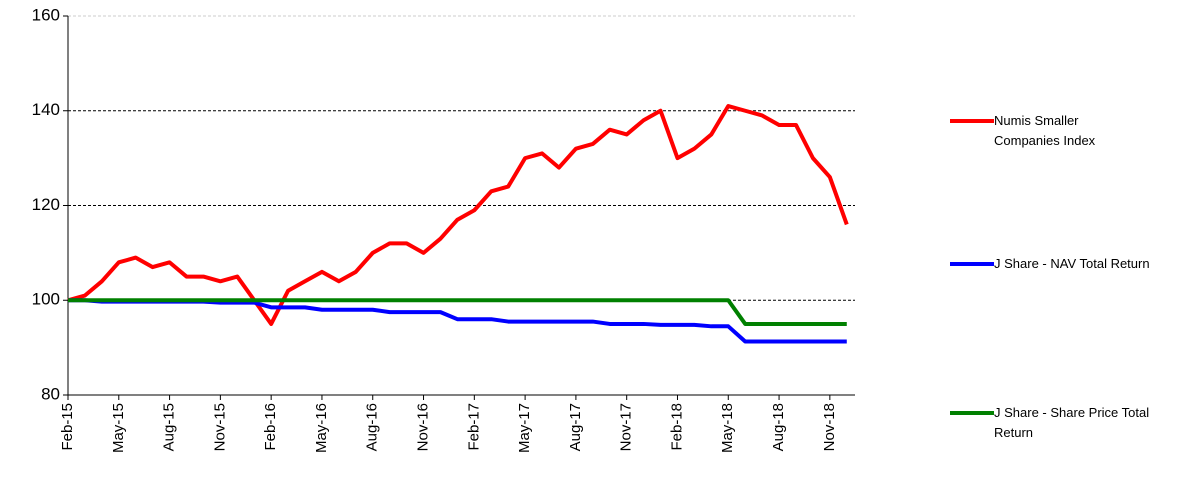 The width and height of the screenshot is (1198, 489). I want to click on x-tick-label: Nov-17, so click(626, 427).